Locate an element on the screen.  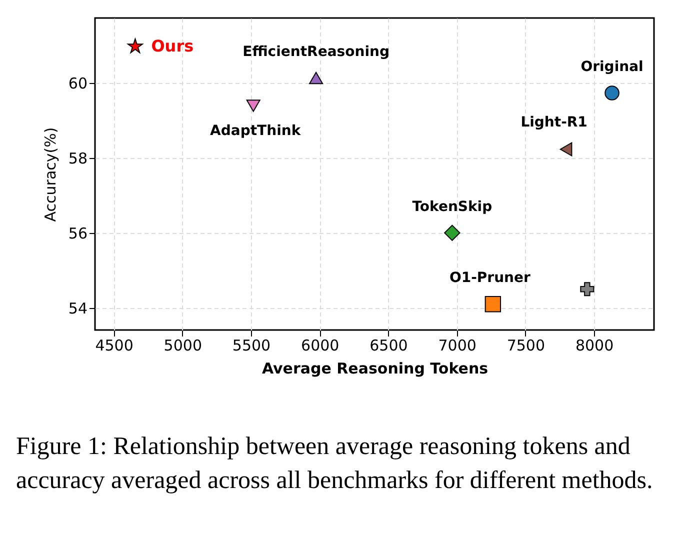
x-tick-label: 8000 is located at coordinates (594, 345).